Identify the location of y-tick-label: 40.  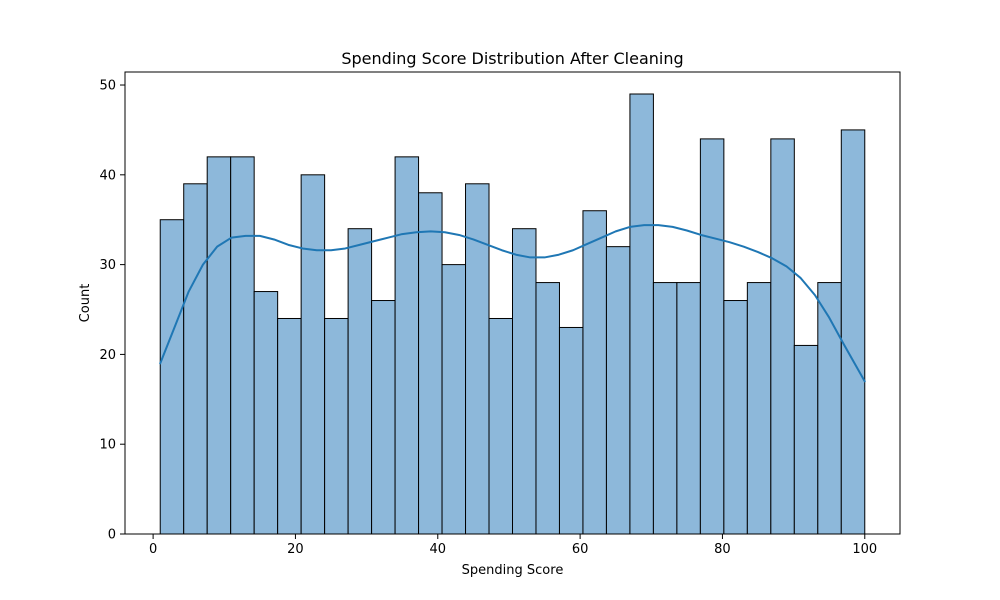
(107, 175).